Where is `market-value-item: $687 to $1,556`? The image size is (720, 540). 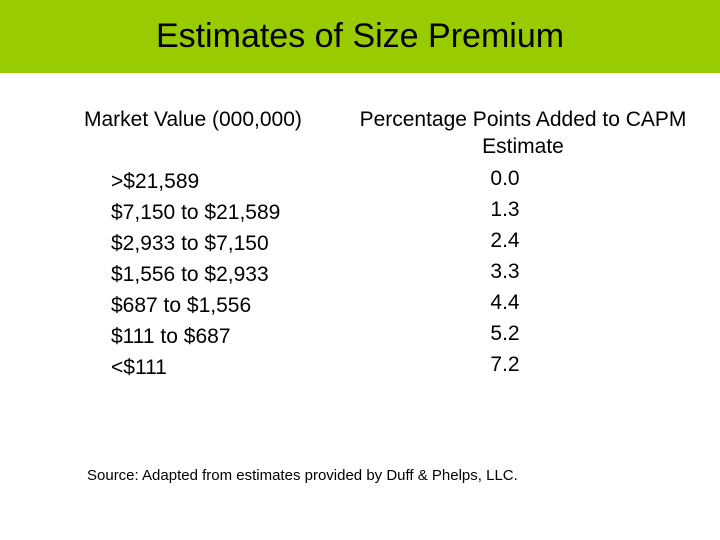
market-value-item: $687 to $1,556 is located at coordinates (181, 305).